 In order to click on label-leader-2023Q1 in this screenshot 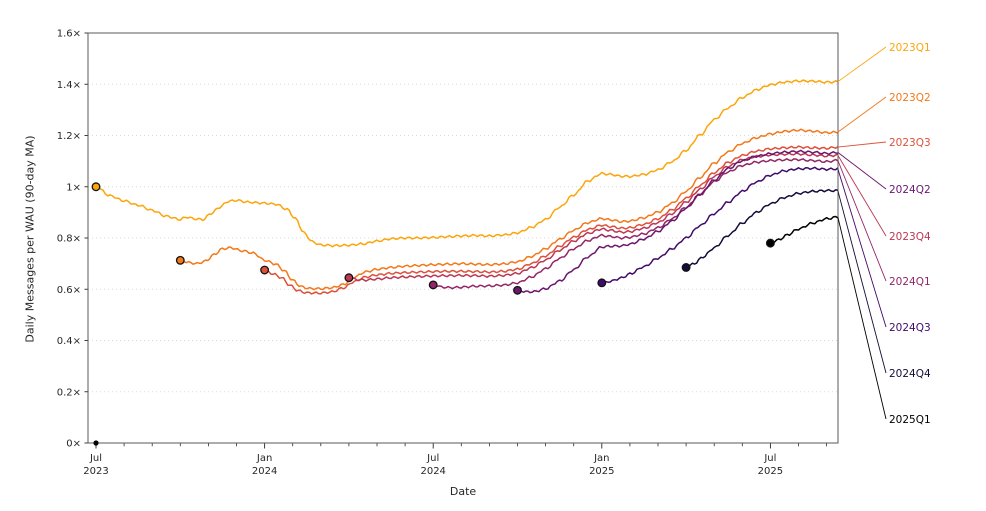, I will do `click(862, 64)`.